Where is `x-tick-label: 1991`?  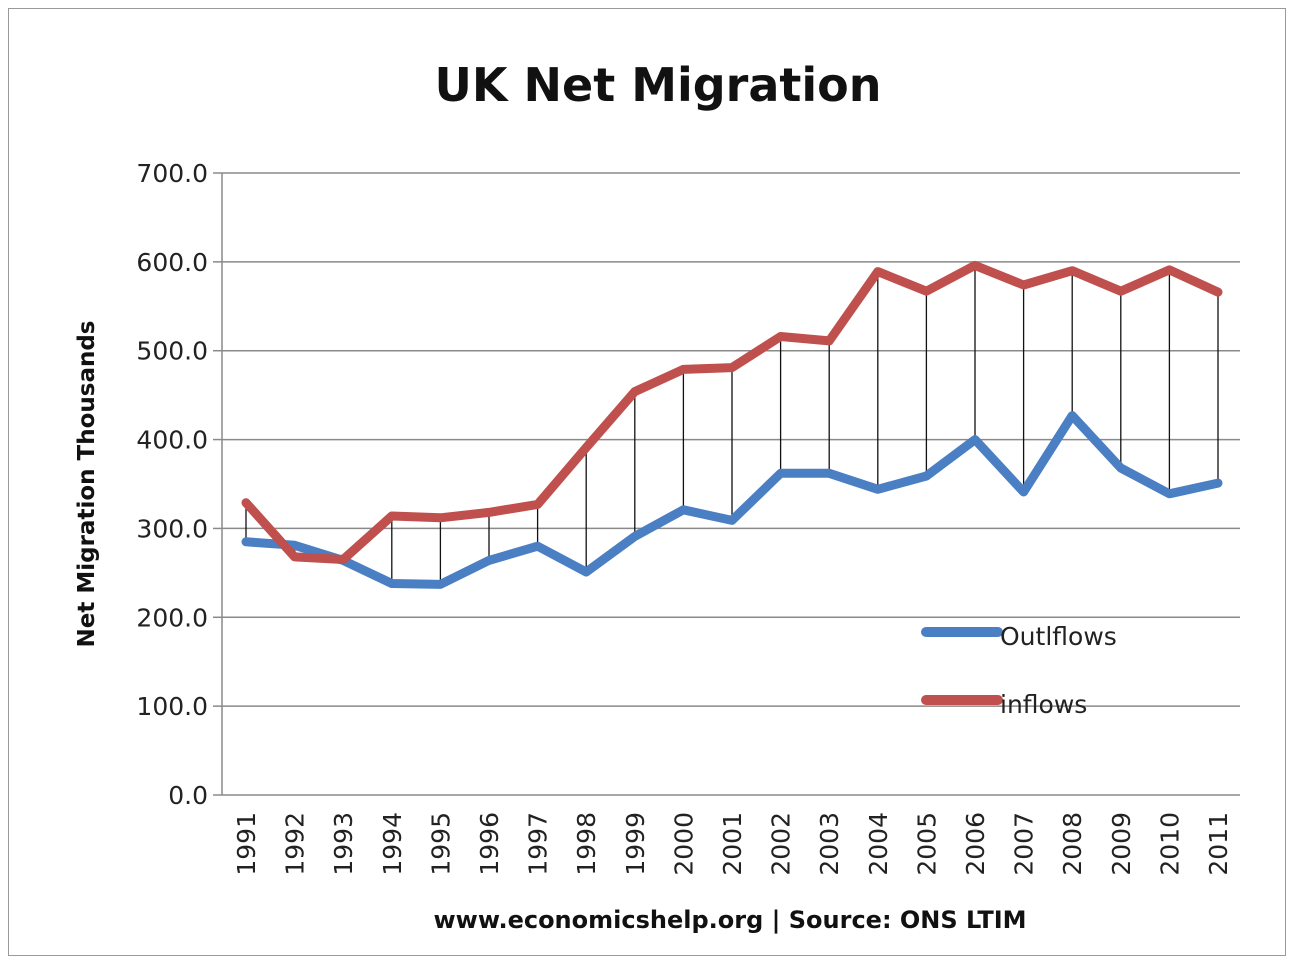 x-tick-label: 1991 is located at coordinates (246, 844).